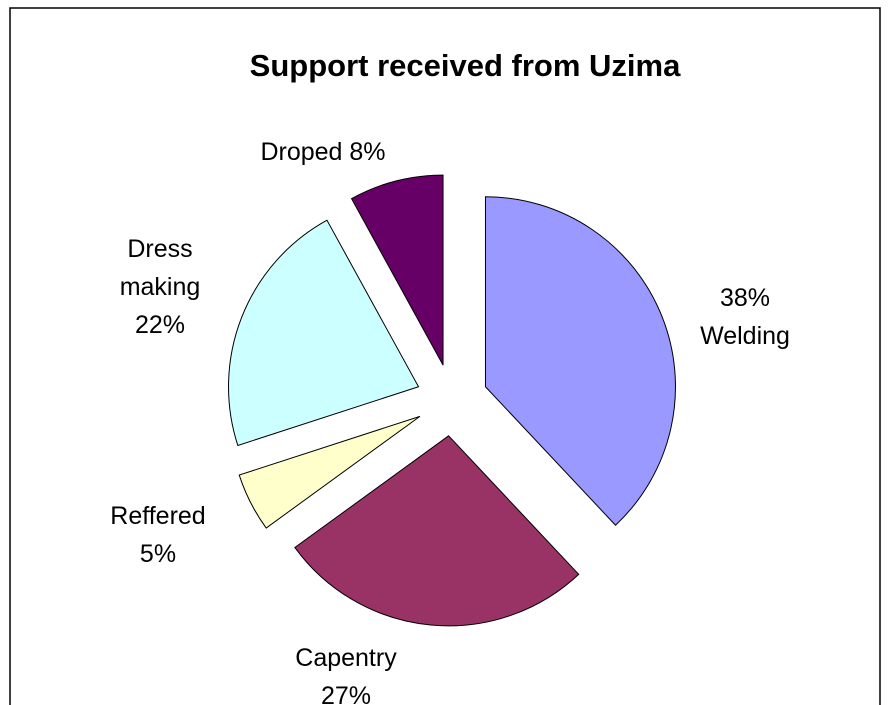  What do you see at coordinates (158, 516) in the screenshot?
I see `slice-name: Reffered` at bounding box center [158, 516].